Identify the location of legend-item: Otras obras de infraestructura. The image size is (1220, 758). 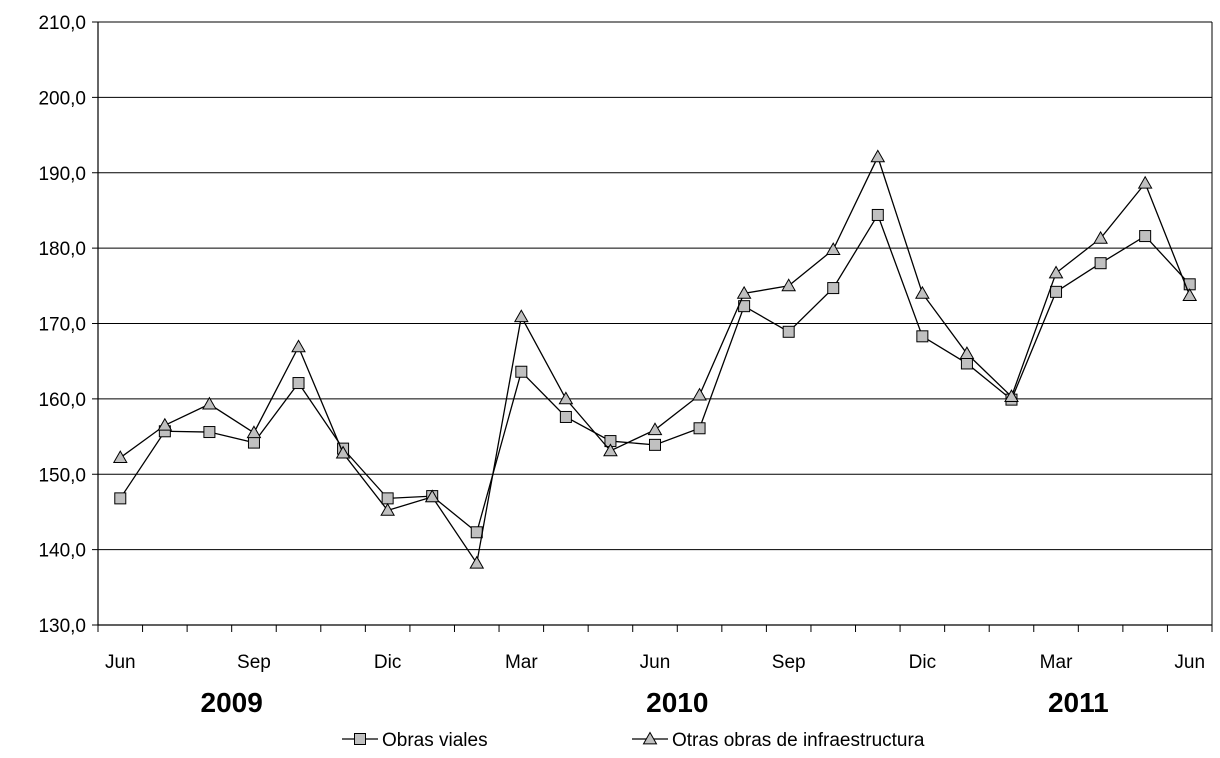
(778, 740).